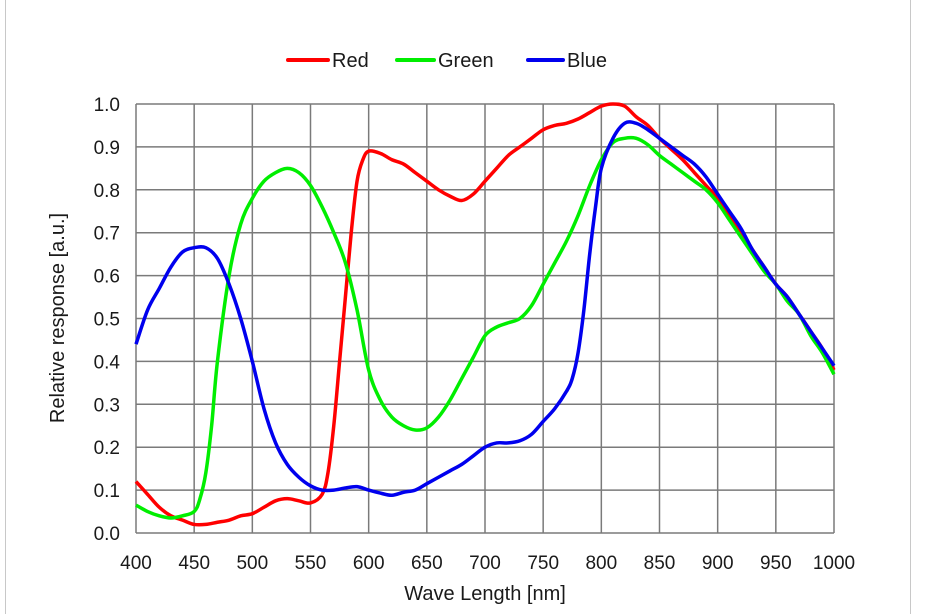  I want to click on y-tick-label: 0.3, so click(107, 405).